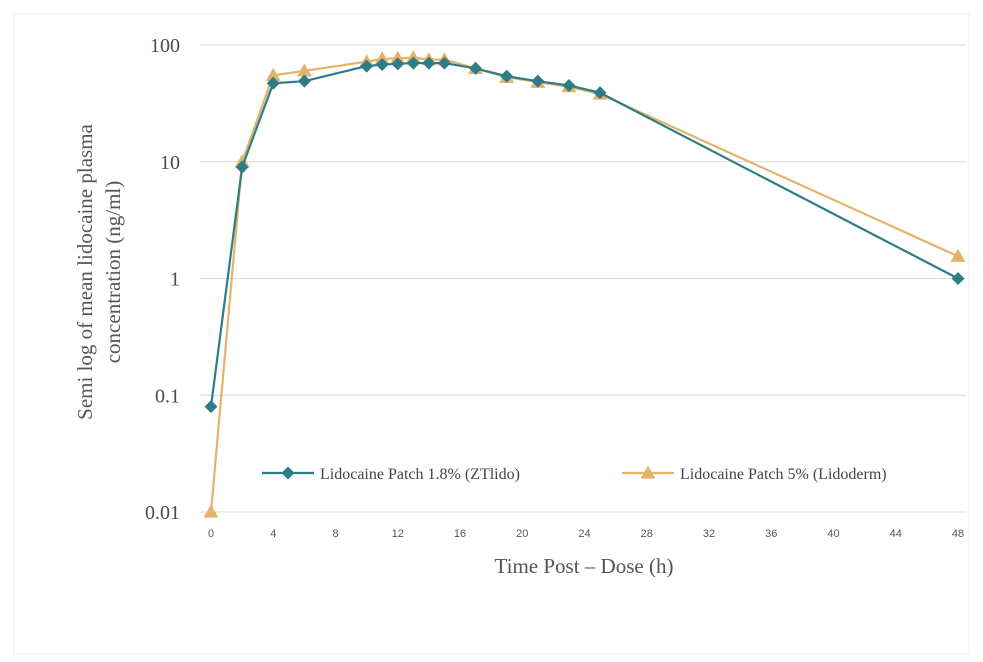 The width and height of the screenshot is (983, 662). I want to click on legend-item: Lidocaine Patch 5% (Lidoderm), so click(754, 474).